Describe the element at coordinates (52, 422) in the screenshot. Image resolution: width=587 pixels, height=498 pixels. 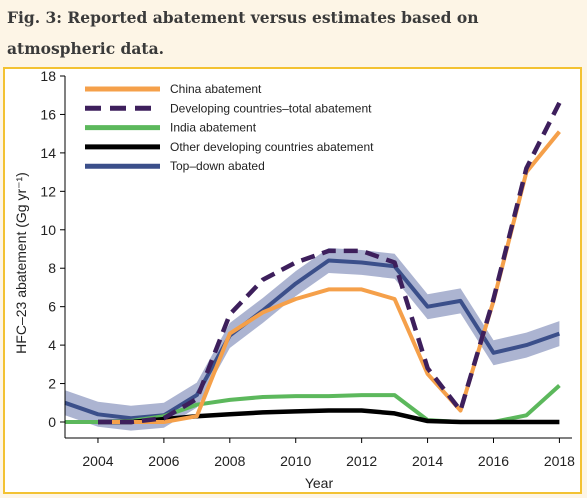
I see `y-tick-label: 0` at that location.